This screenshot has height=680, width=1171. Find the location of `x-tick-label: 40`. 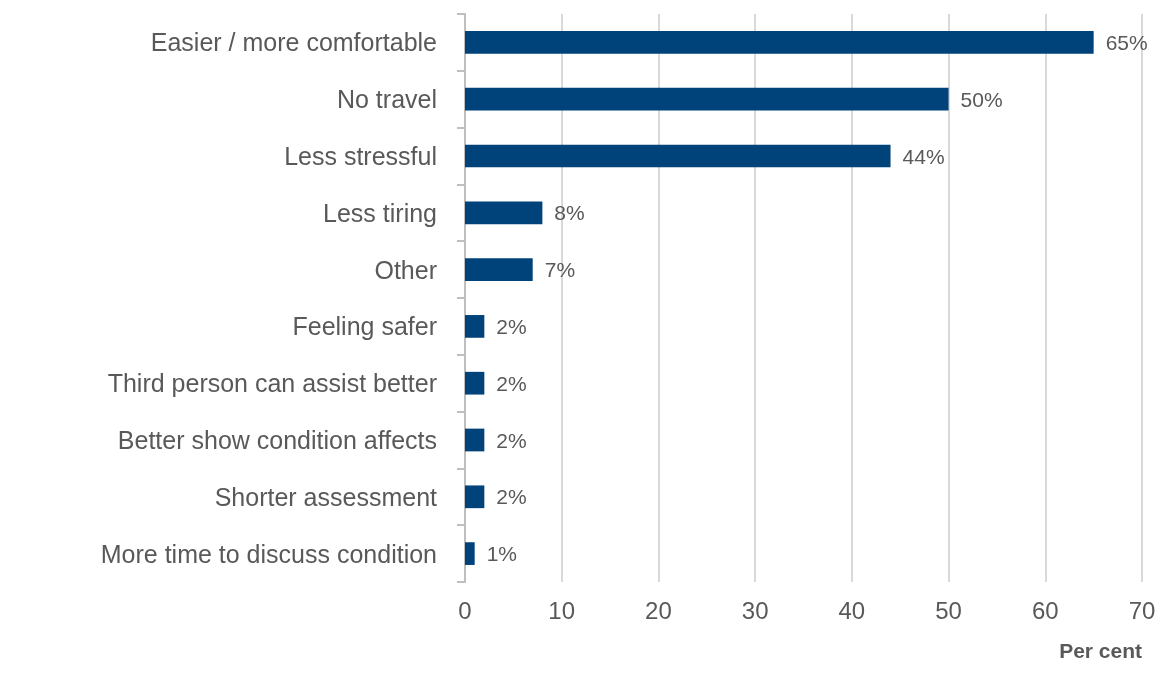

x-tick-label: 40 is located at coordinates (852, 610).